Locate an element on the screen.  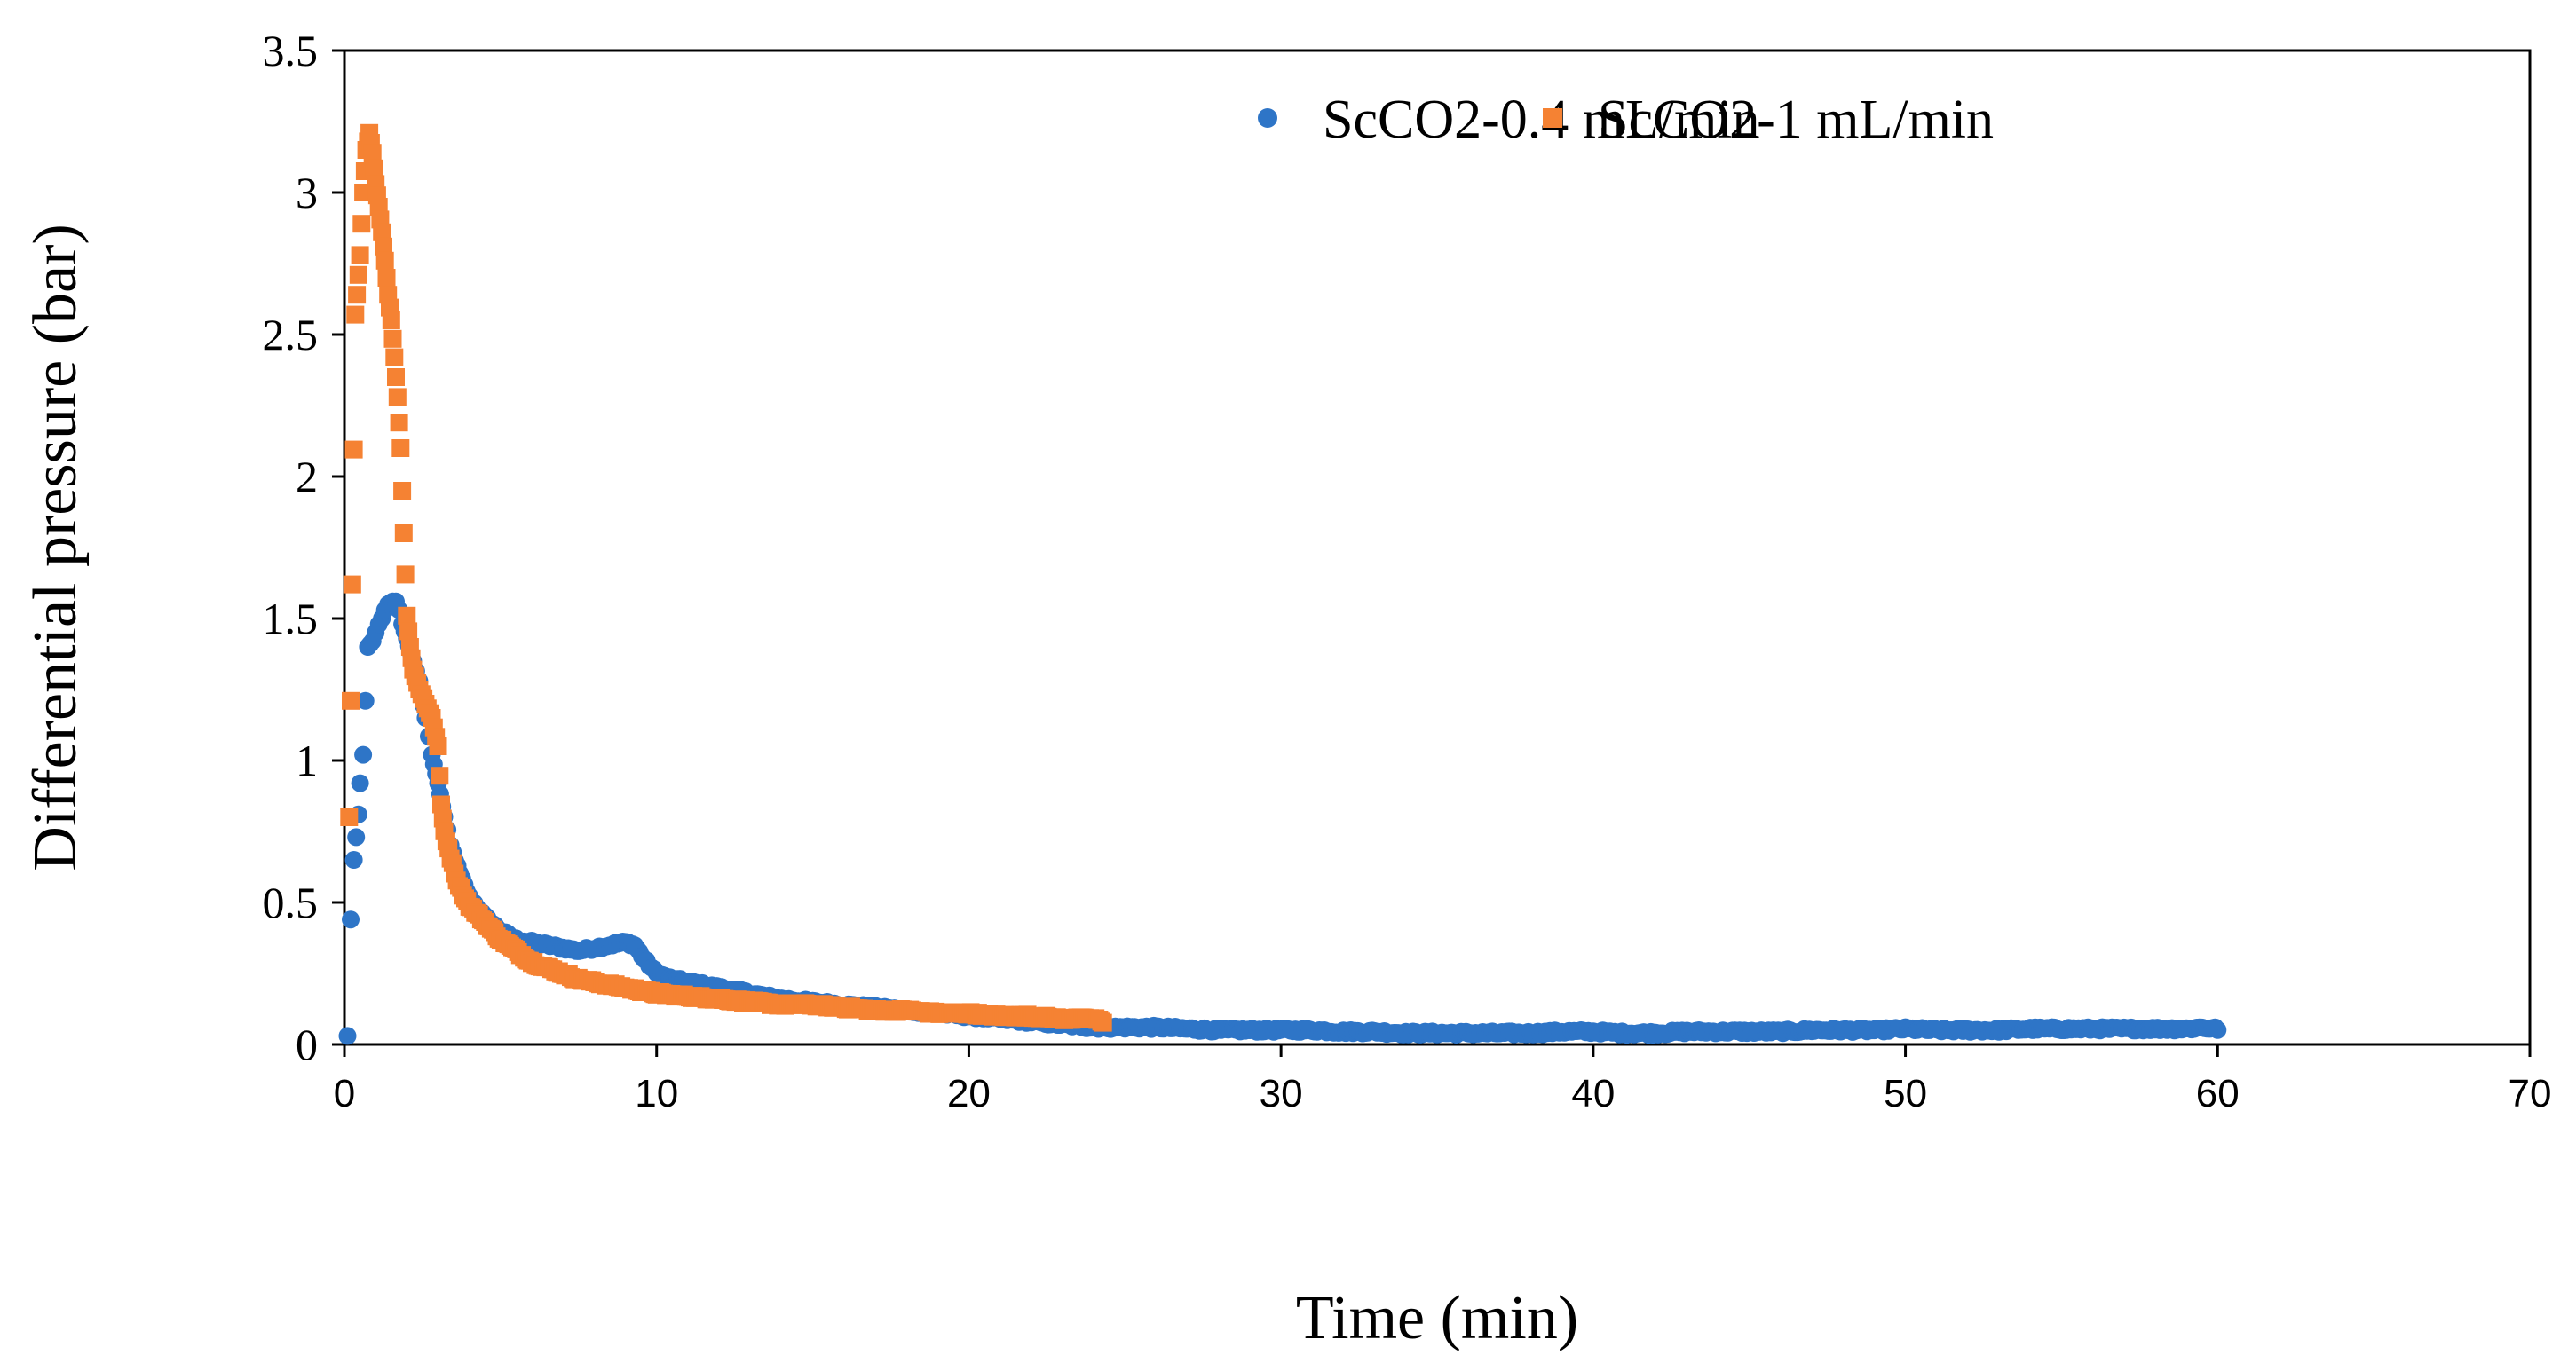
y-tick-label: 2 is located at coordinates (307, 476).